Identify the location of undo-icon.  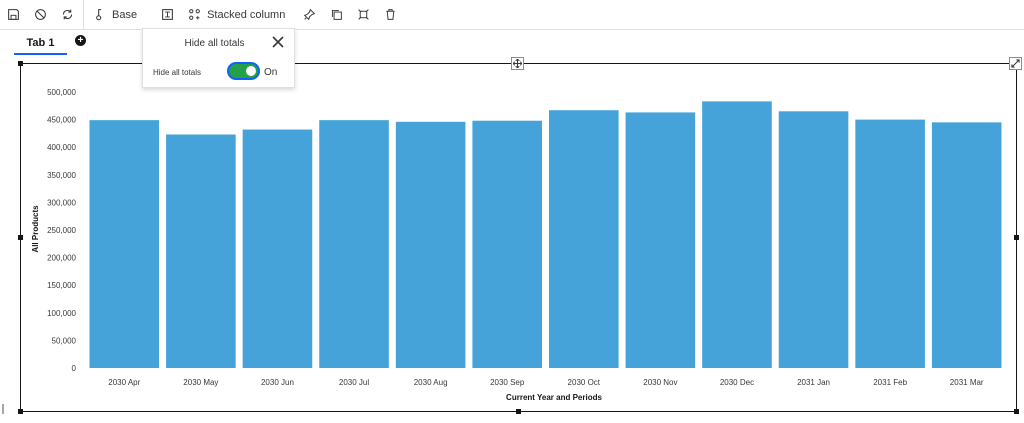
(40, 14).